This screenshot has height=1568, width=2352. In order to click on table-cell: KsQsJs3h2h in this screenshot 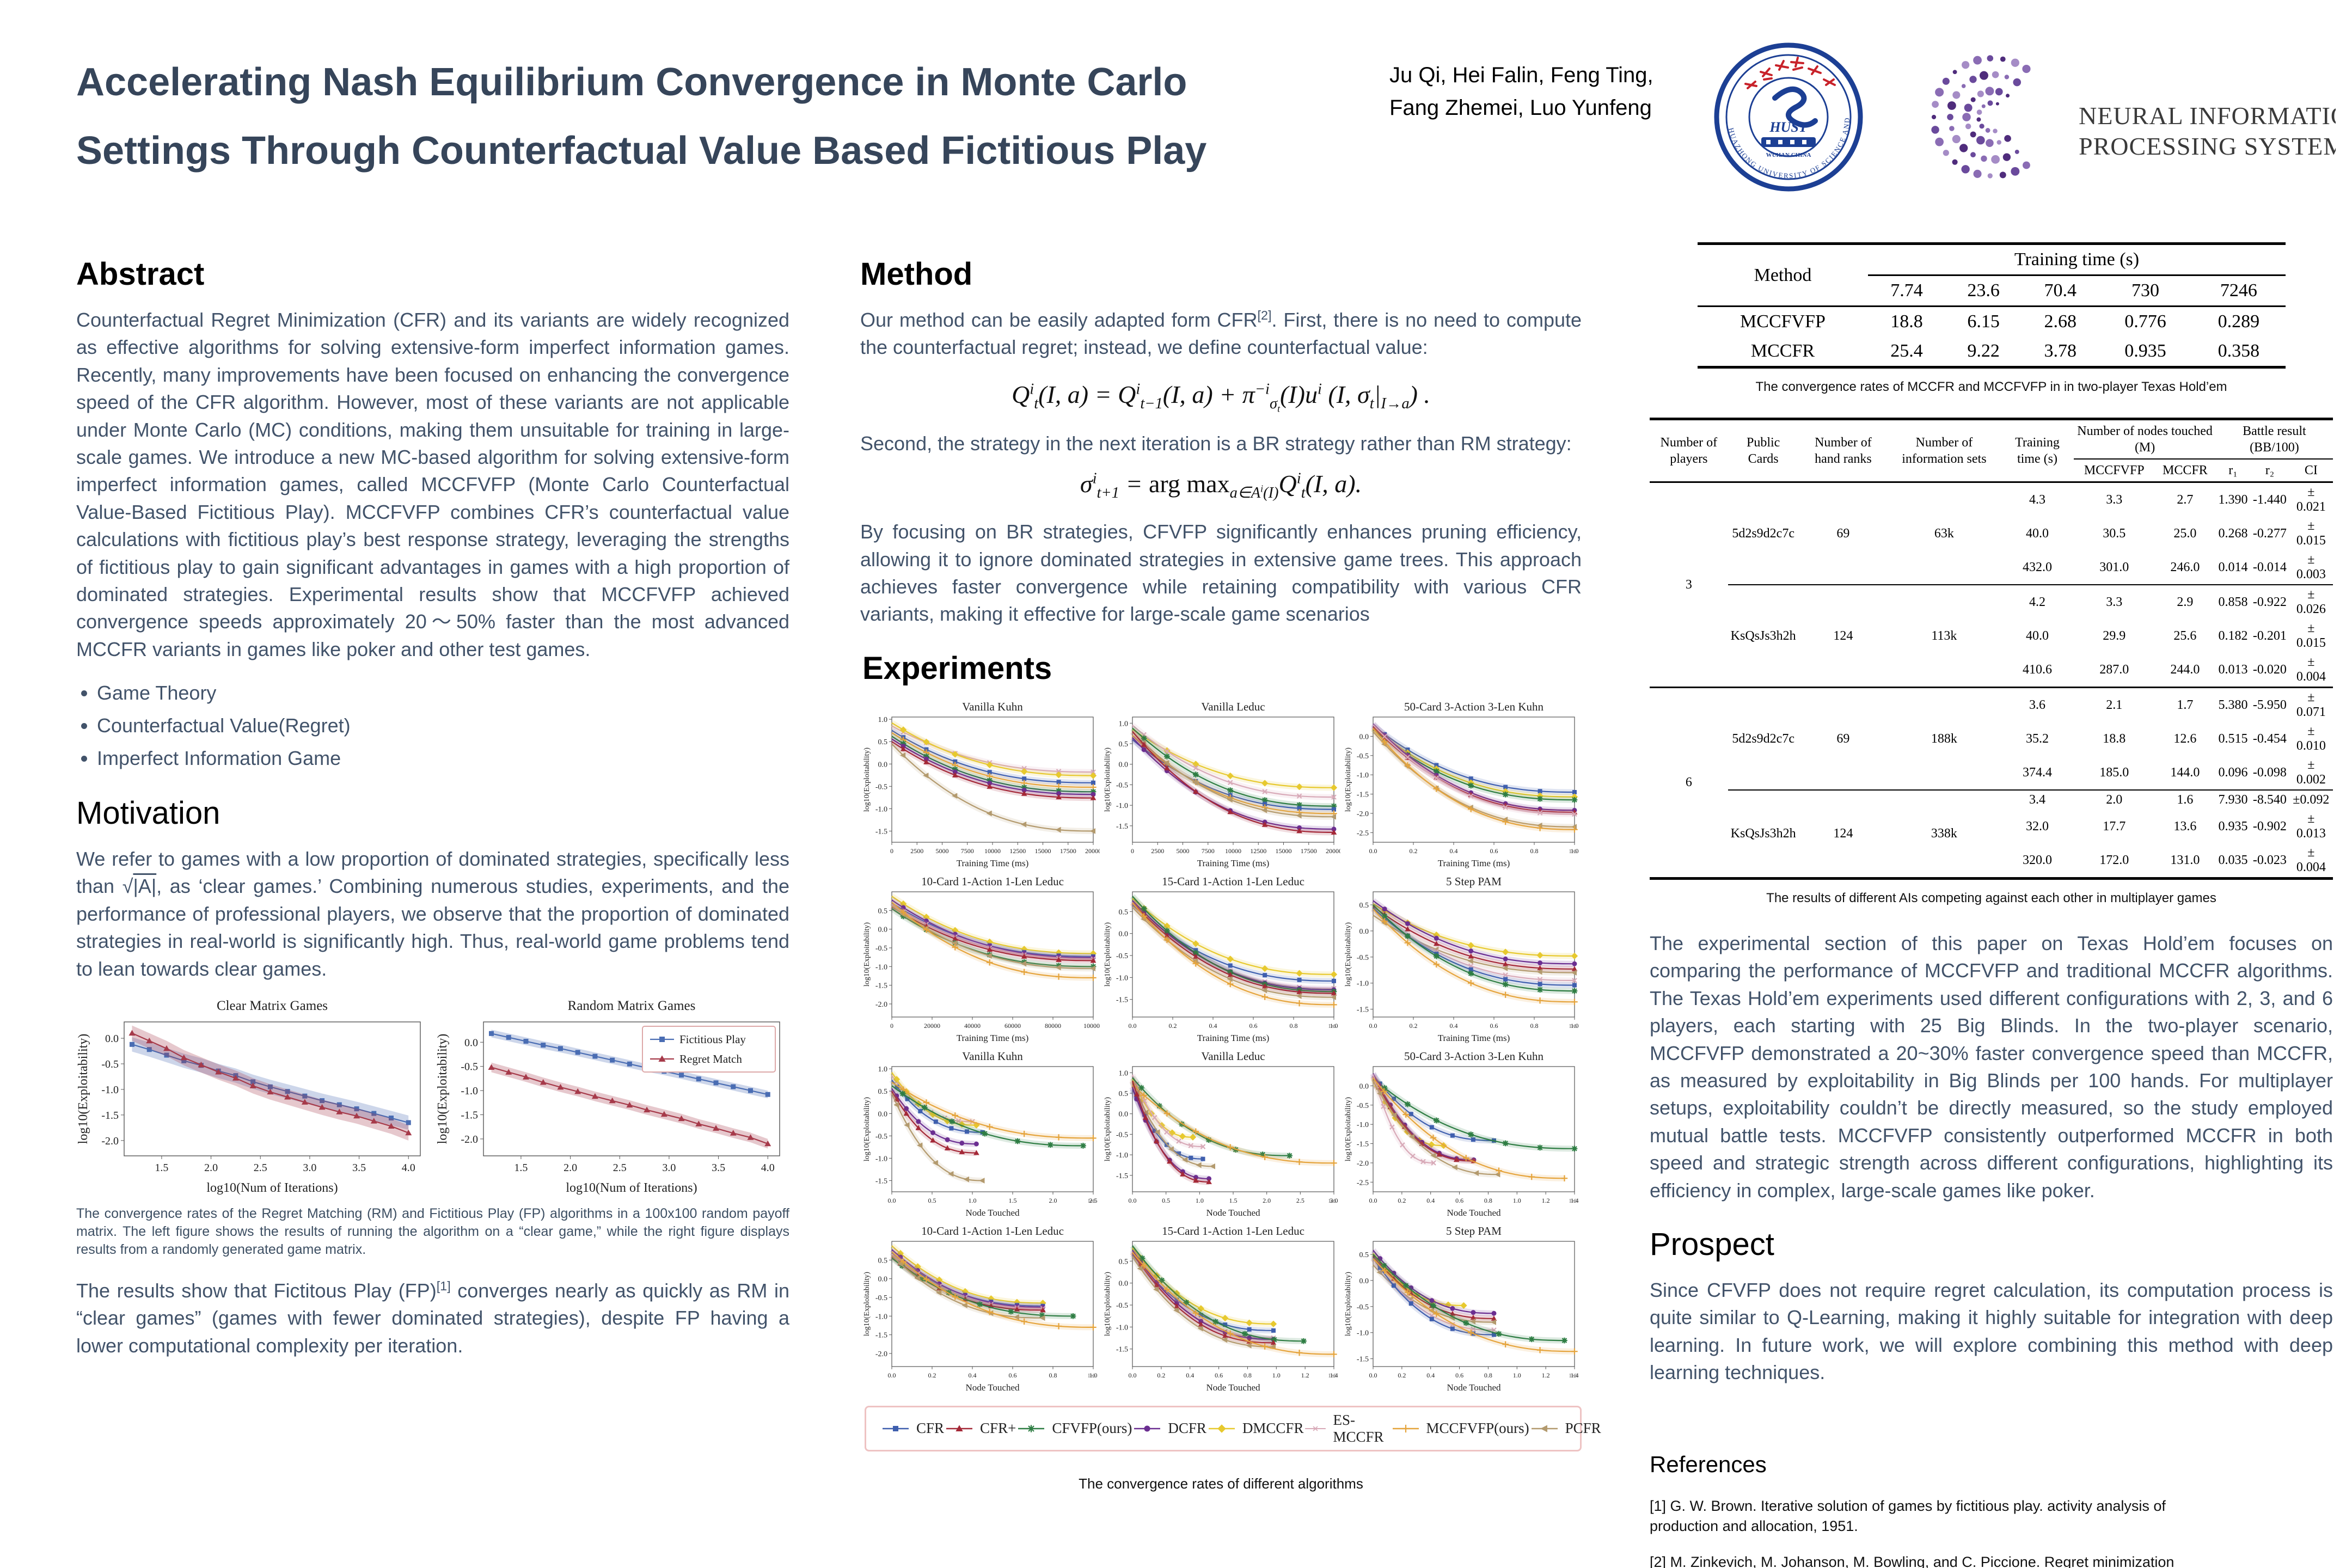, I will do `click(1763, 636)`.